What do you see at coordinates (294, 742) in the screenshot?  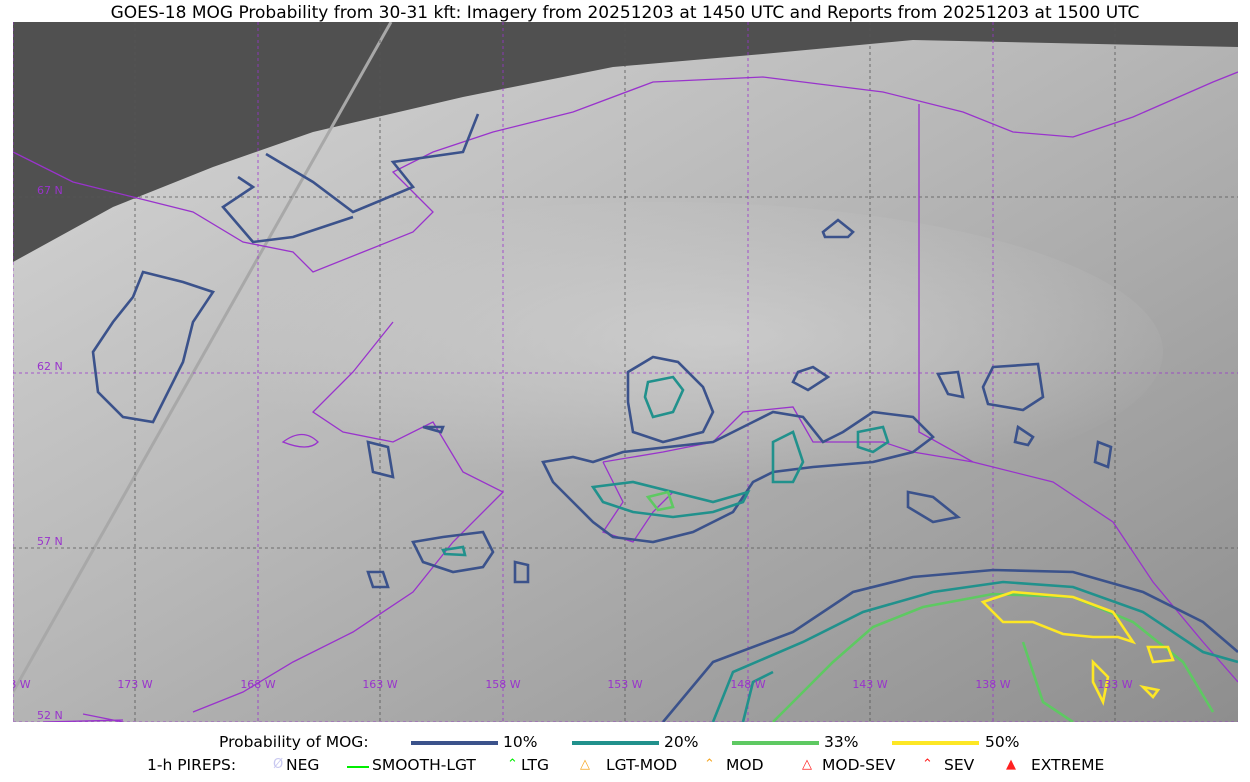 I see `probability-legend-label: Probability of MOG:` at bounding box center [294, 742].